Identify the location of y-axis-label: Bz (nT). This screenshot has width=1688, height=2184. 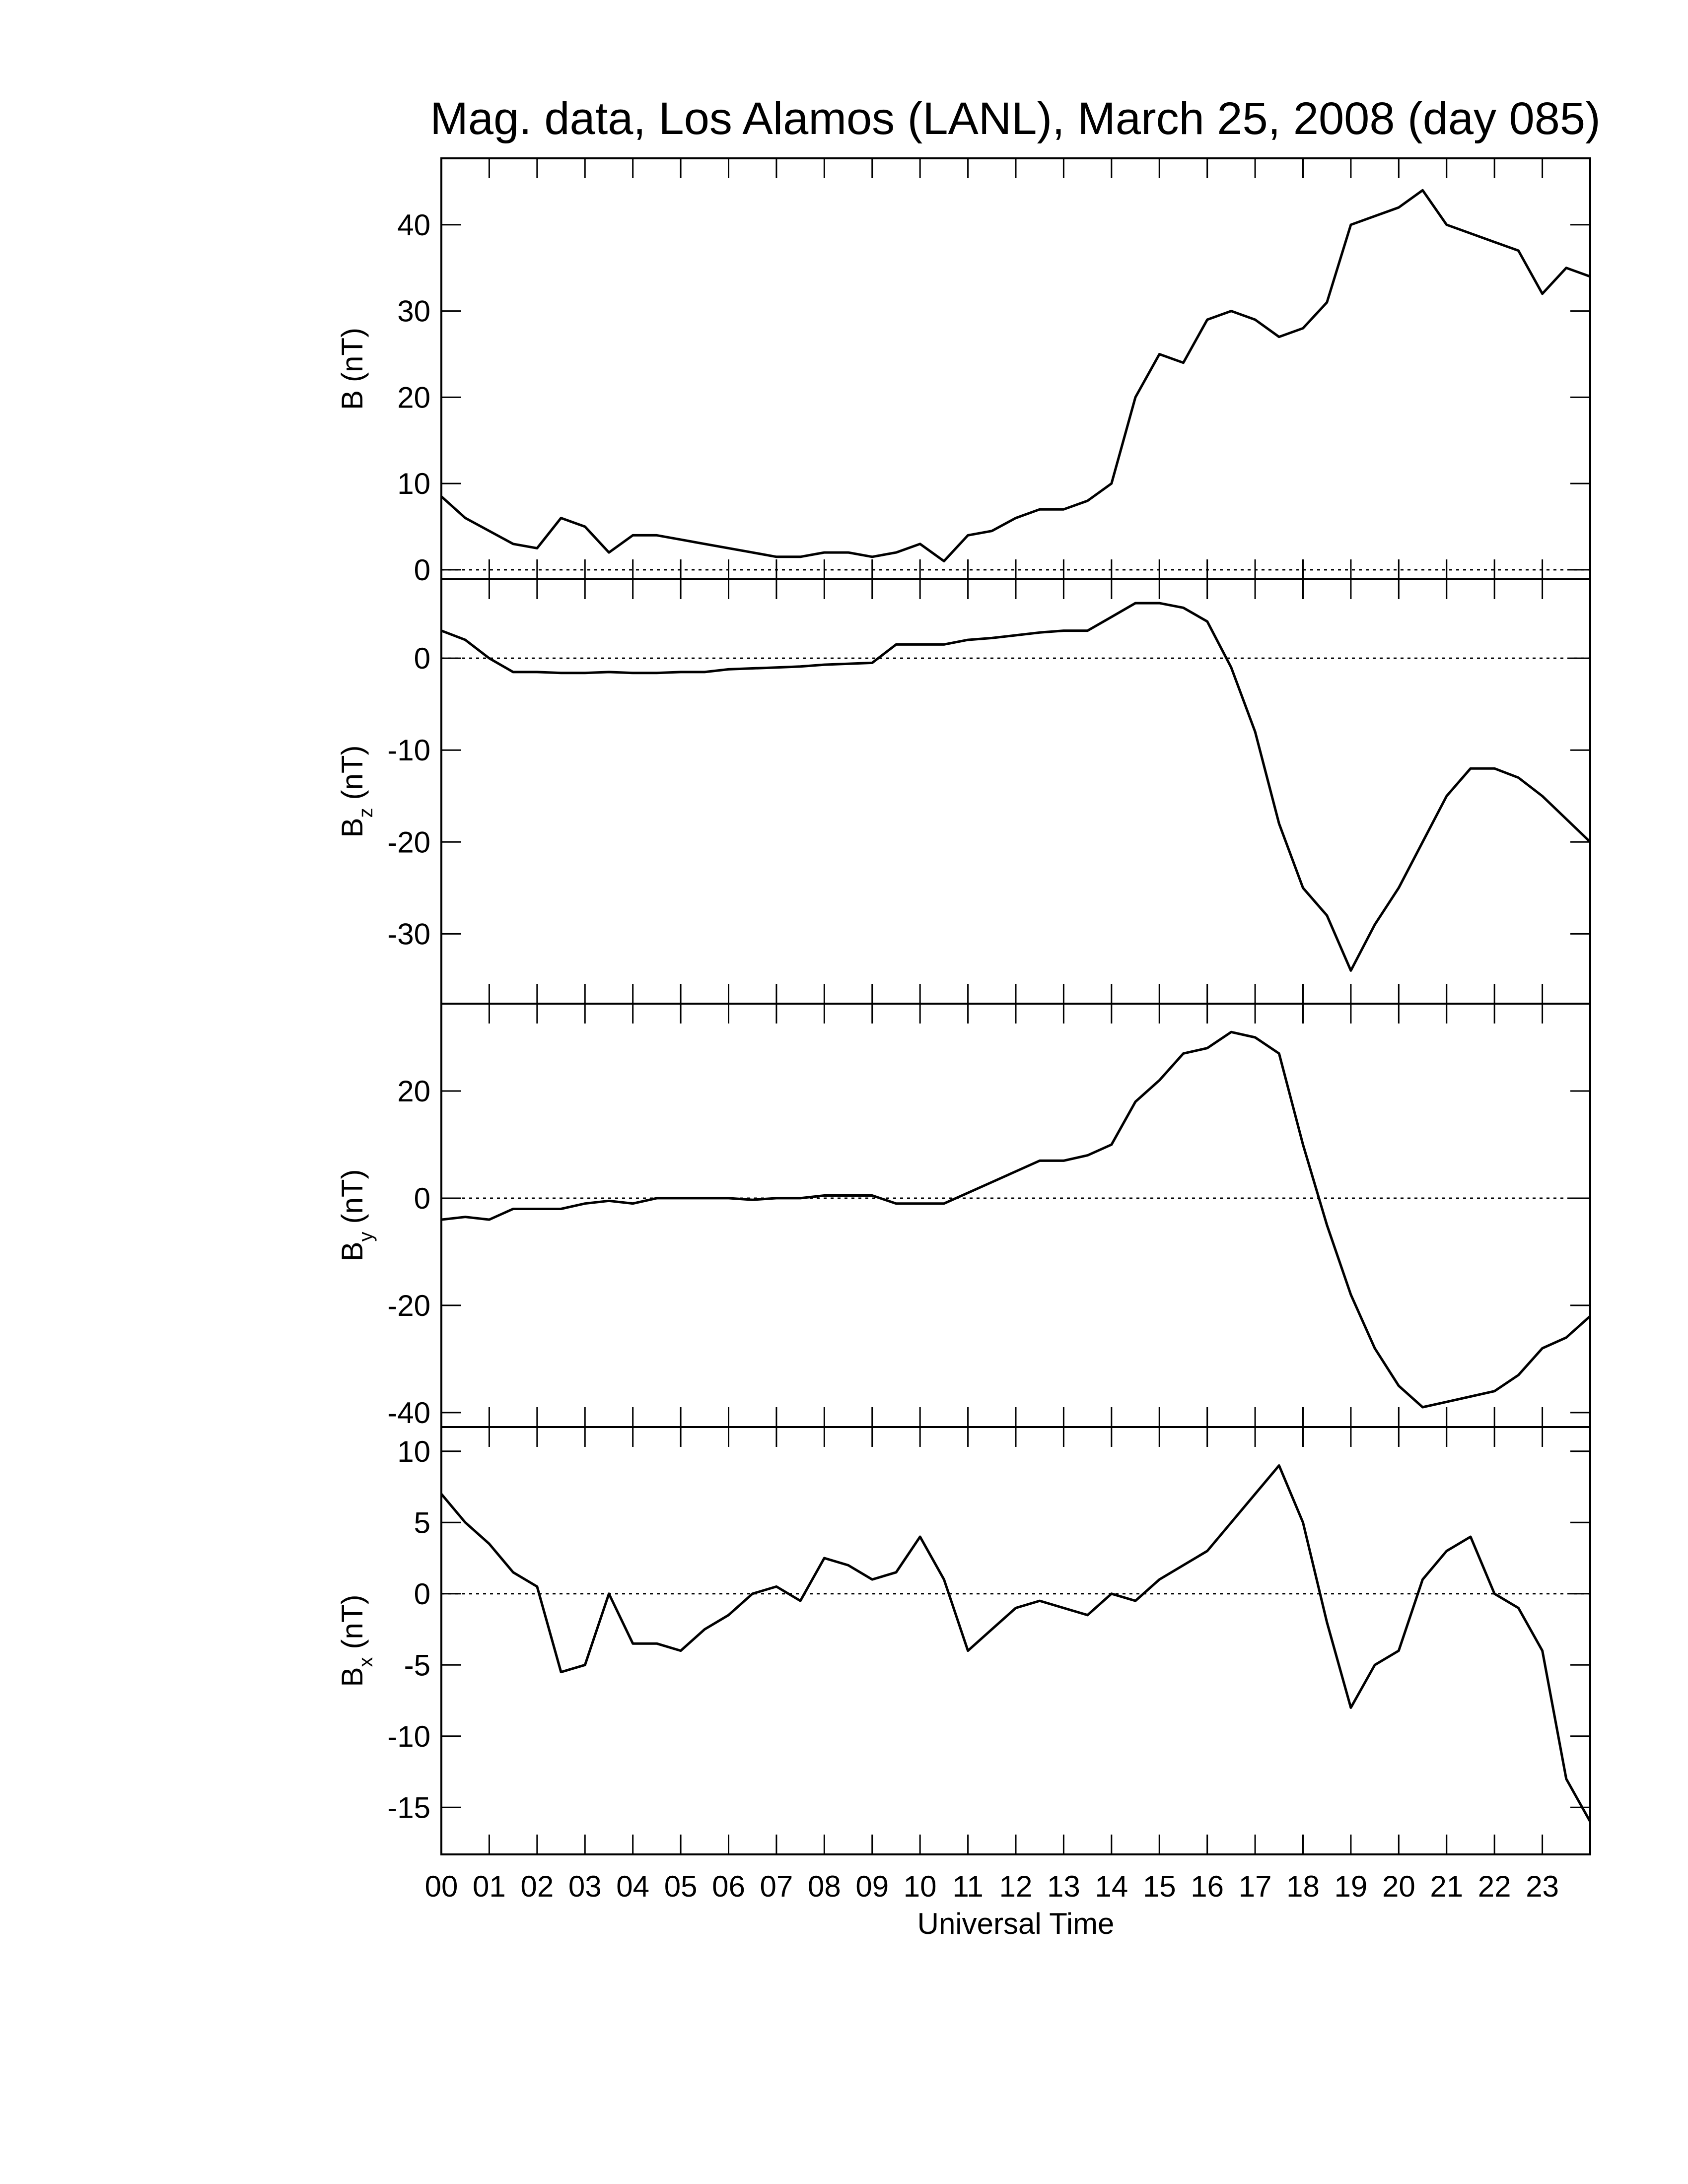
(356, 791).